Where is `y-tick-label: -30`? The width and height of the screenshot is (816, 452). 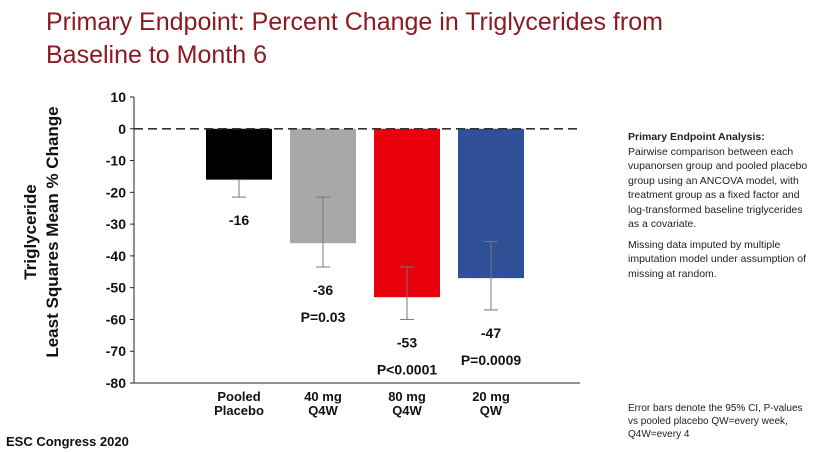
y-tick-label: -30 is located at coordinates (116, 224).